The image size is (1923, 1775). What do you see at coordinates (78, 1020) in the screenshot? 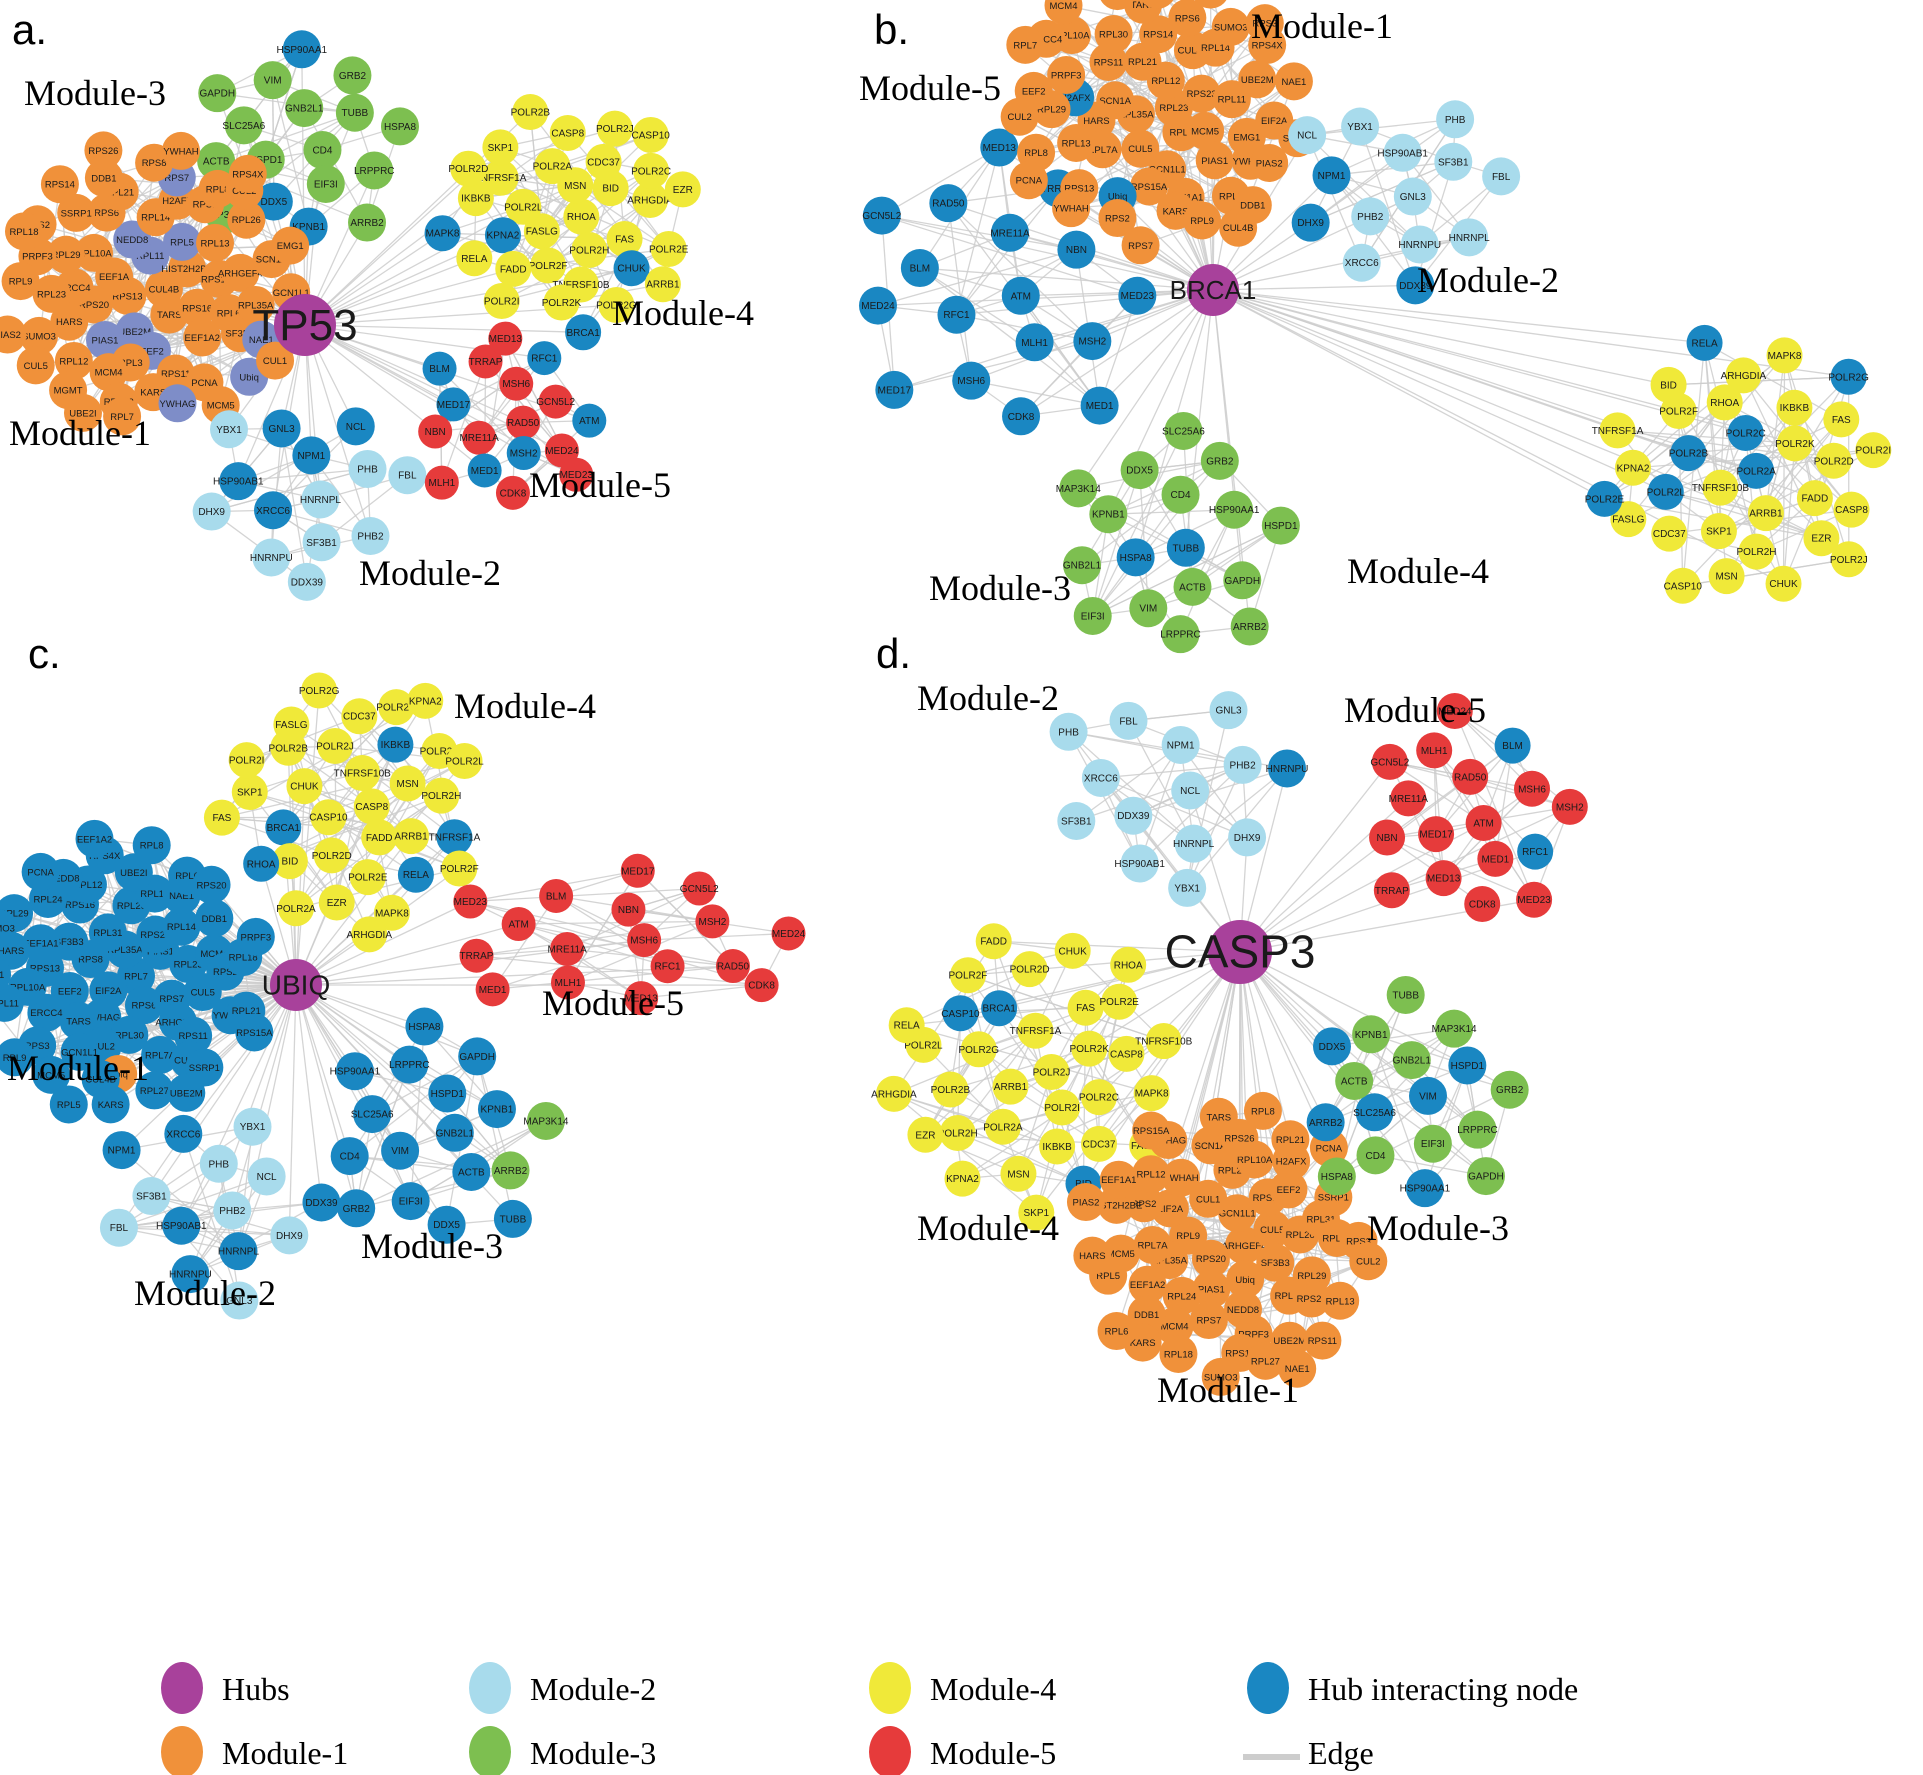
I see `node-TARS` at bounding box center [78, 1020].